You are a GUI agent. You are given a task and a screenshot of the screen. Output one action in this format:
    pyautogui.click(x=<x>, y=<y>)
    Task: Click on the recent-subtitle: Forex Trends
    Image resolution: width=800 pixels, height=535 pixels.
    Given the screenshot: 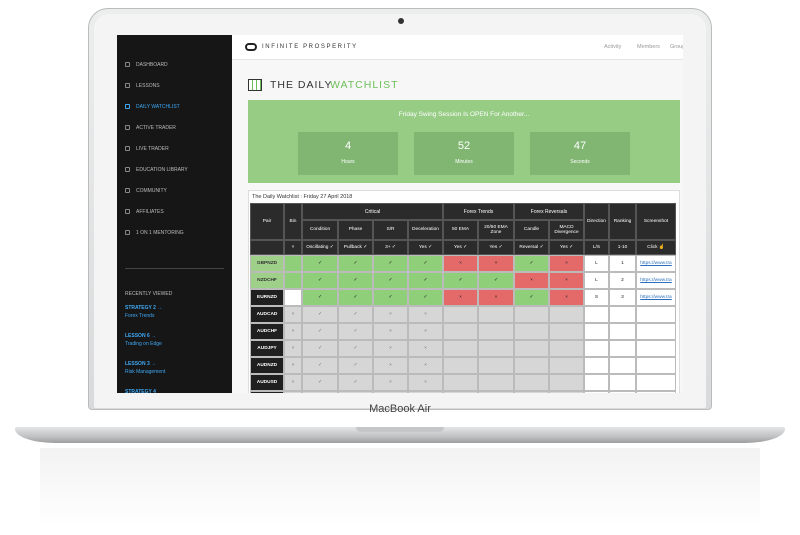 What is the action you would take?
    pyautogui.click(x=140, y=316)
    